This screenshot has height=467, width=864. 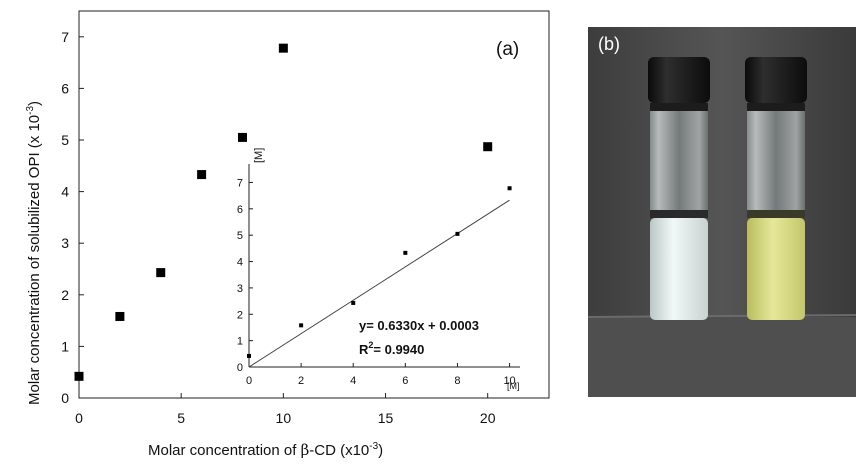 I want to click on vial-left-liquid, so click(x=679, y=269).